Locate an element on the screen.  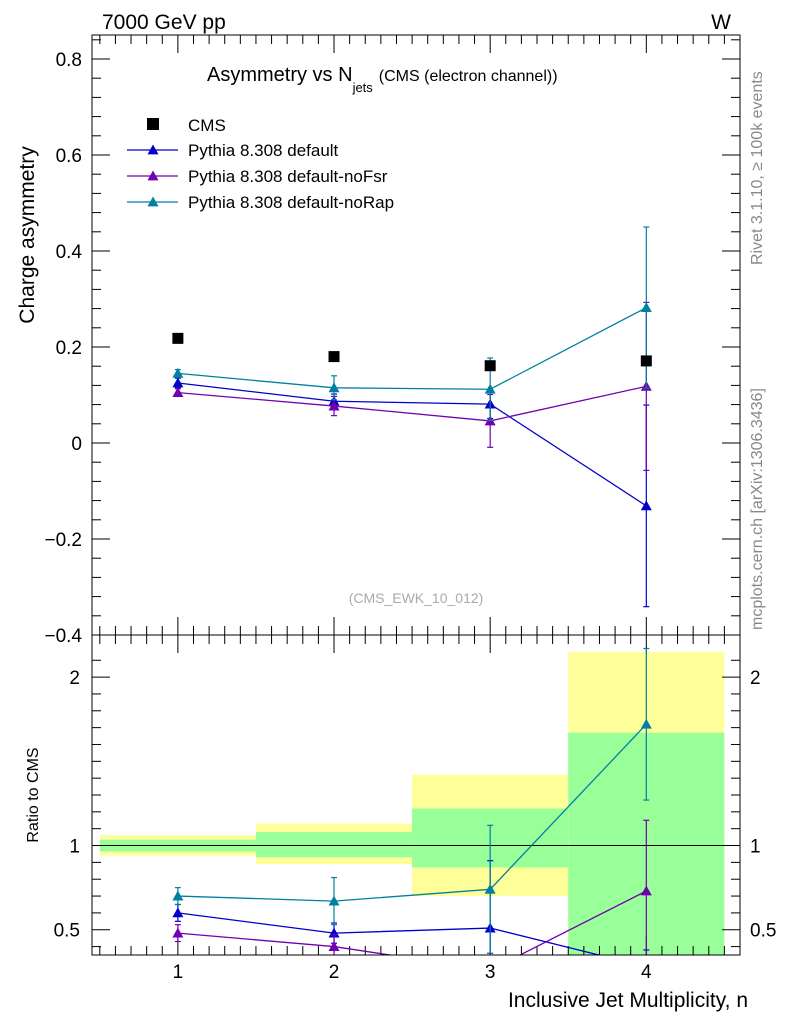
legend-cms-label: CMS is located at coordinates (207, 125).